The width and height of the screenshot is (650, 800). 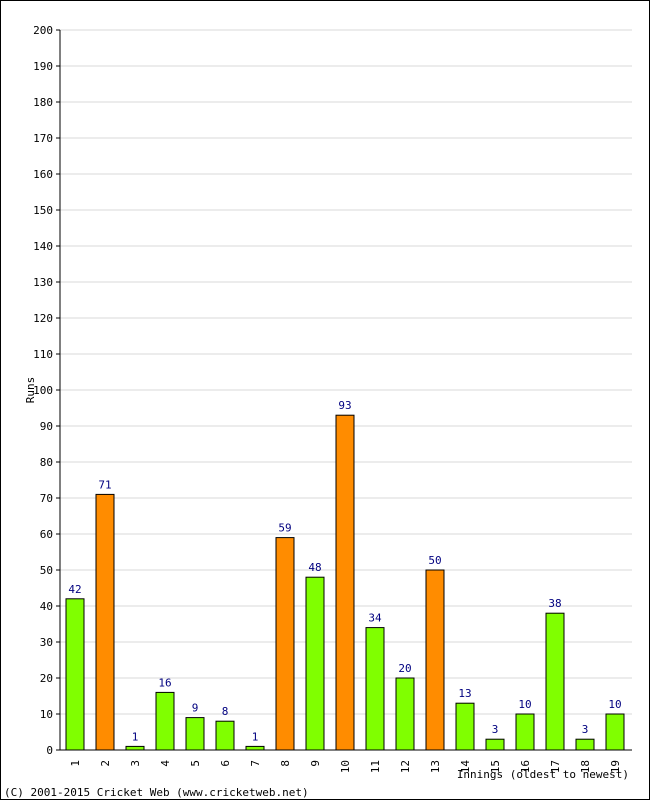 I want to click on y-tick-label: 50, so click(x=46, y=570).